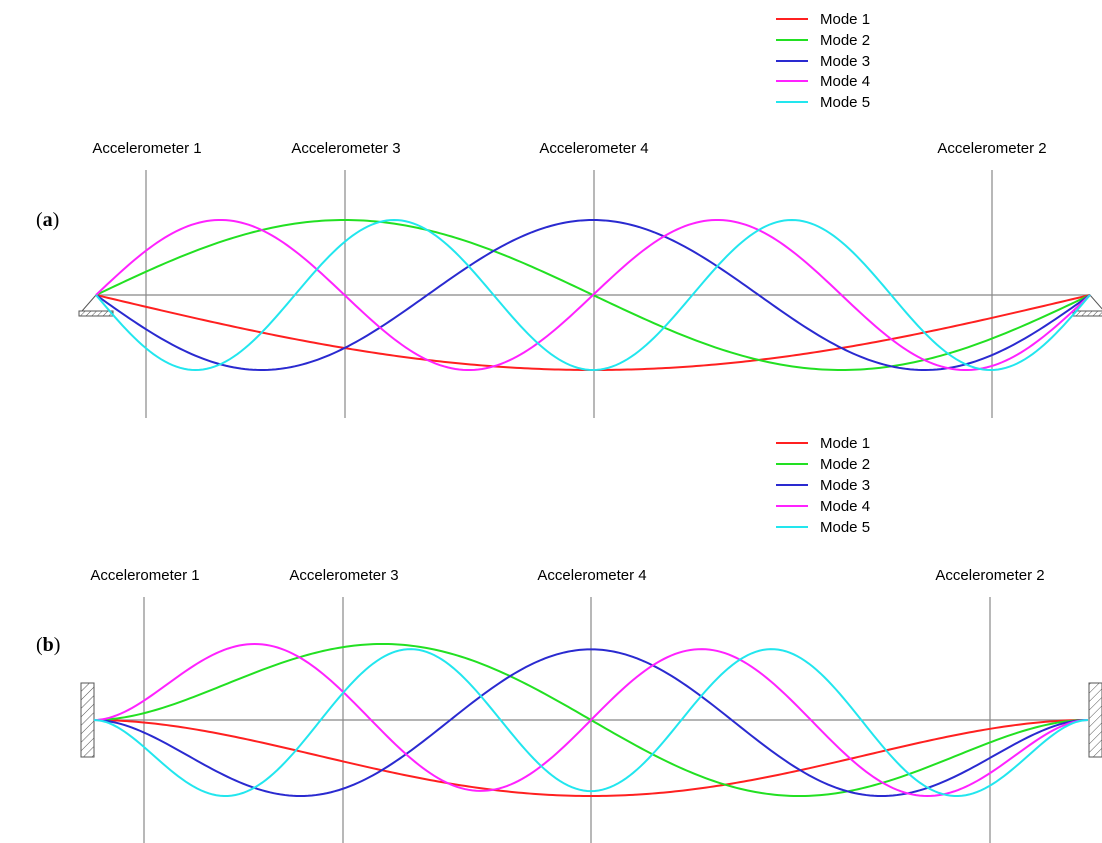 This screenshot has height=843, width=1102. I want to click on legend-b-mode-1-label: Mode 1, so click(845, 443).